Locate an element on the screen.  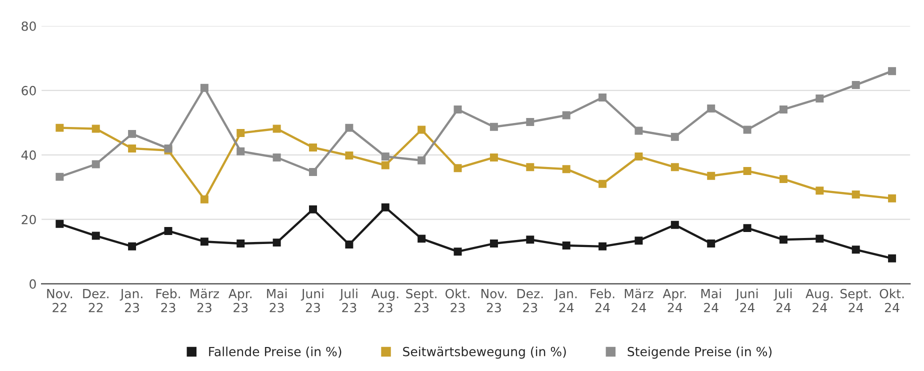
x-tick-label: Feb. 24 is located at coordinates (602, 300).